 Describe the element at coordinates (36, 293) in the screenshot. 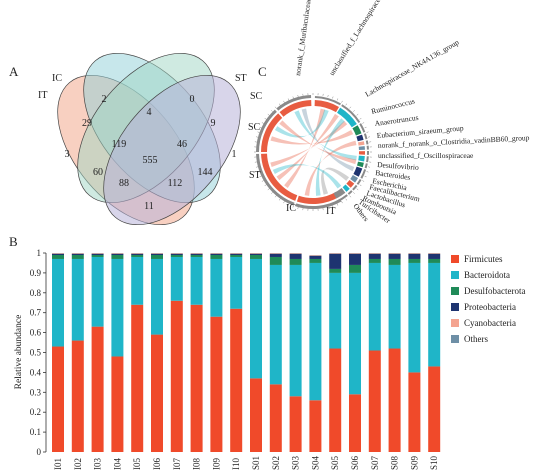

I see `y-tick-label: 0.8` at that location.